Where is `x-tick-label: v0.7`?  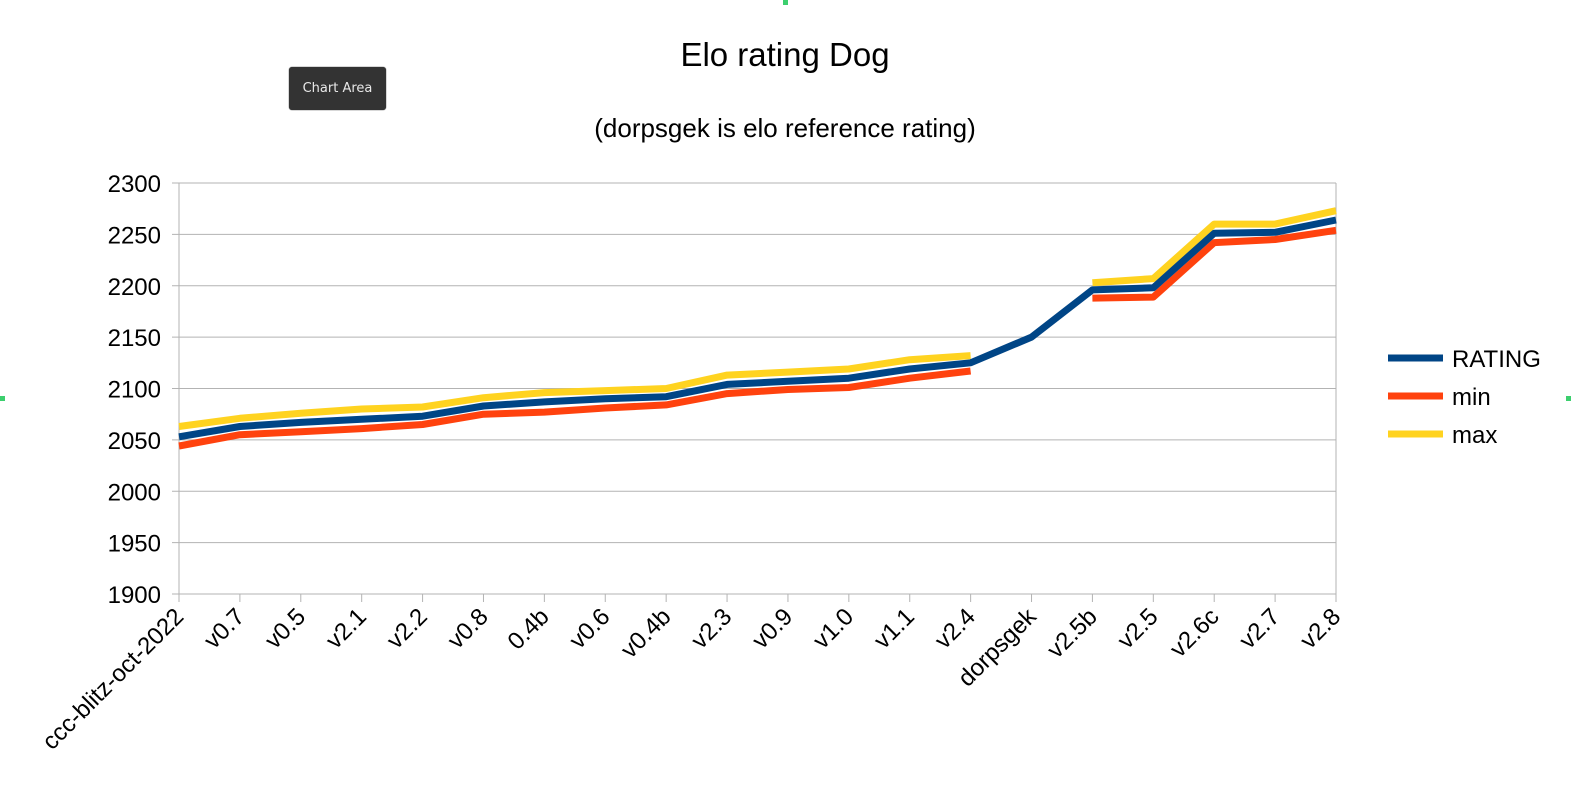 x-tick-label: v0.7 is located at coordinates (224, 628).